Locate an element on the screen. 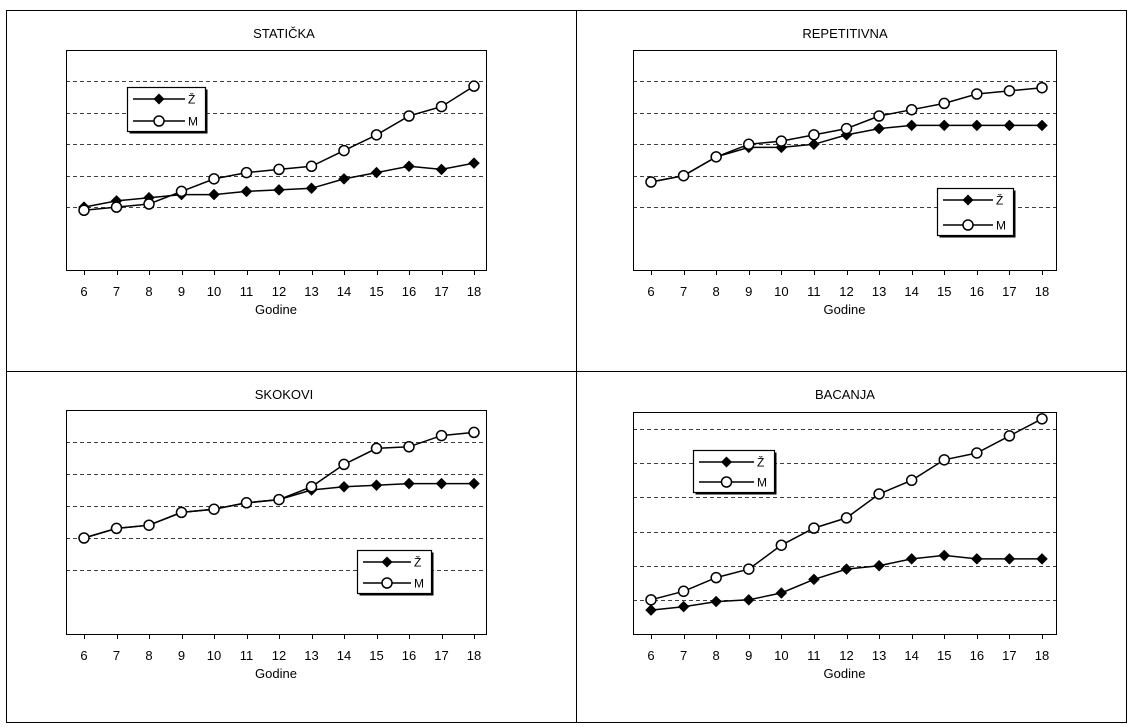 The image size is (1132, 727). series-line is located at coordinates (278, 510).